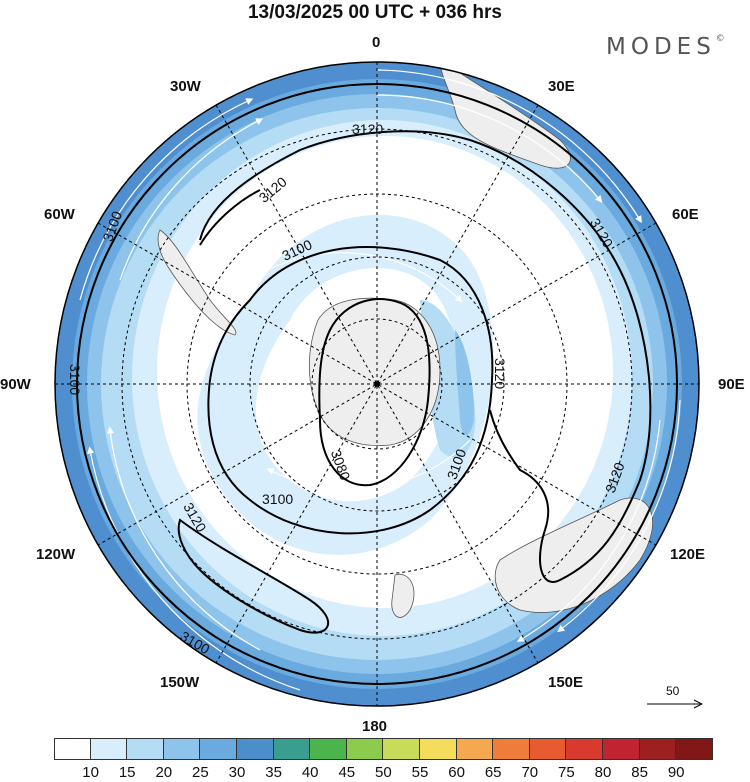 This screenshot has height=782, width=750. Describe the element at coordinates (688, 554) in the screenshot. I see `lon-label-right-lower: 120E` at that location.